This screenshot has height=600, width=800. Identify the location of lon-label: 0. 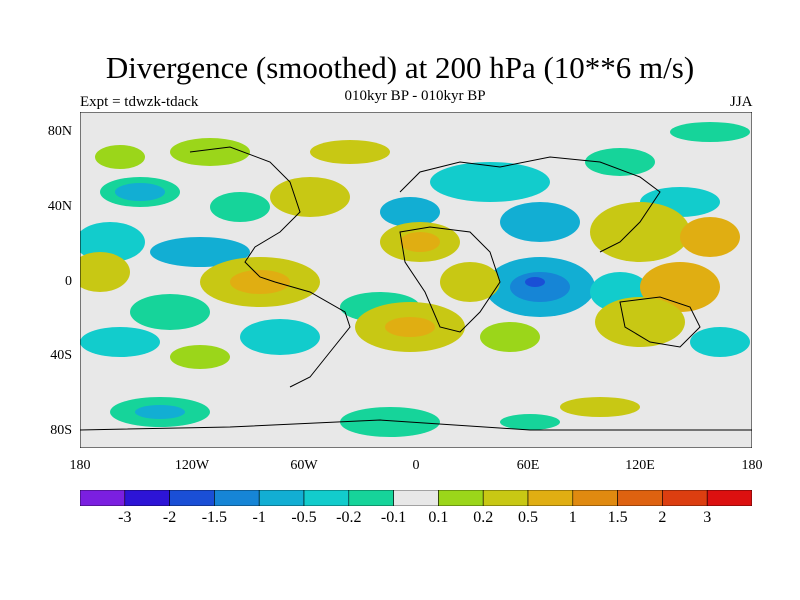
(416, 465).